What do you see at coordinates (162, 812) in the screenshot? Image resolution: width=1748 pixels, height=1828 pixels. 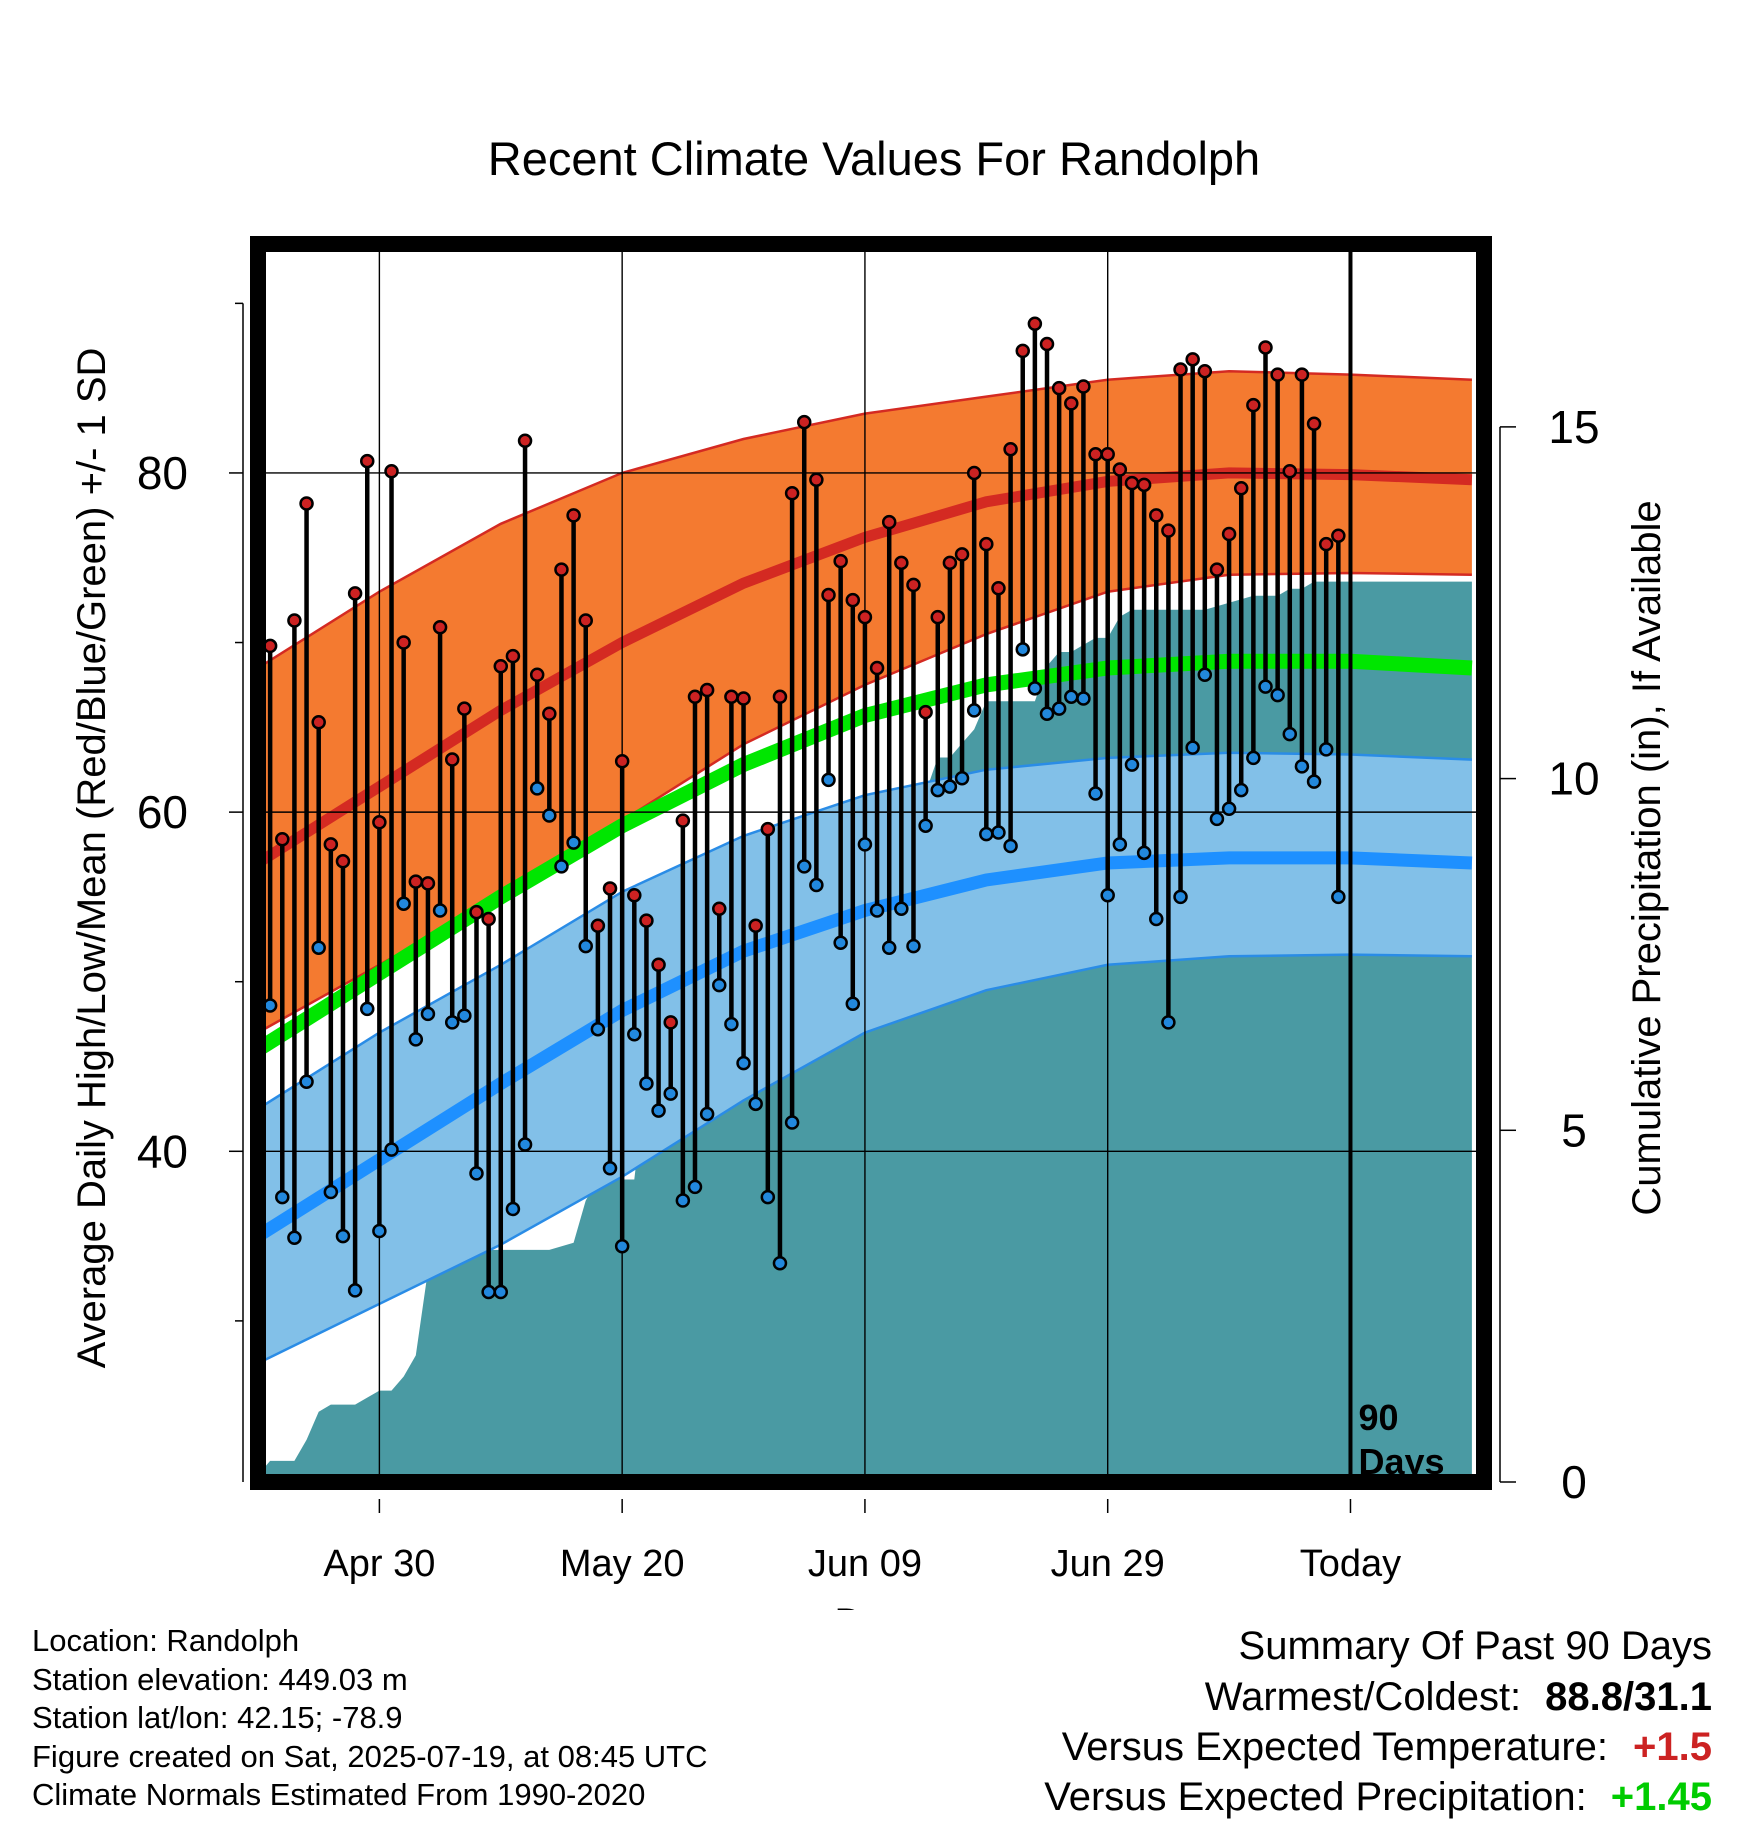 I see `y-tick-label: 60` at bounding box center [162, 812].